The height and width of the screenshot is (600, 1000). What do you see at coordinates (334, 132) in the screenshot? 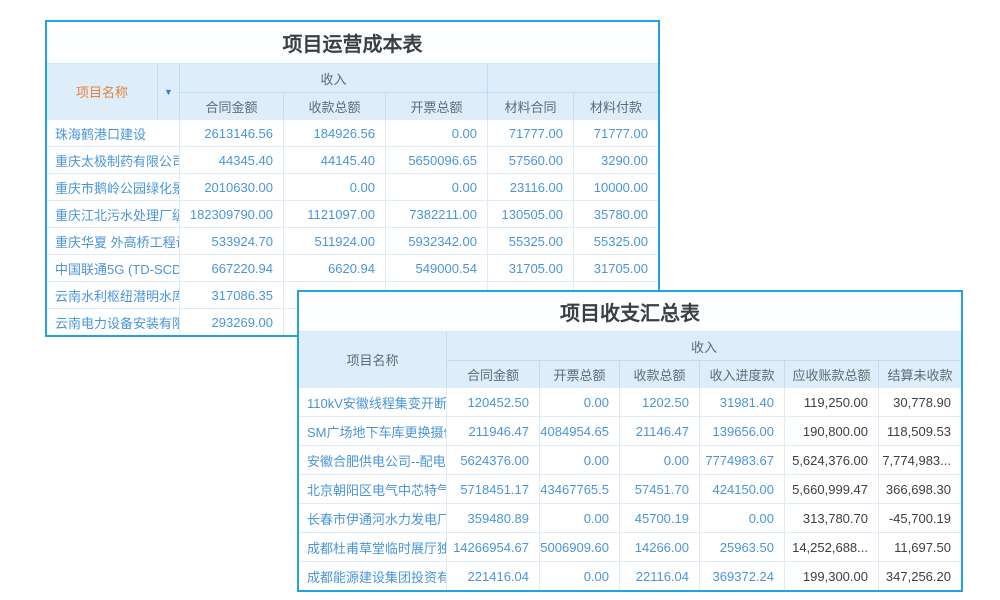
I see `value-cell: 184926.56` at bounding box center [334, 132].